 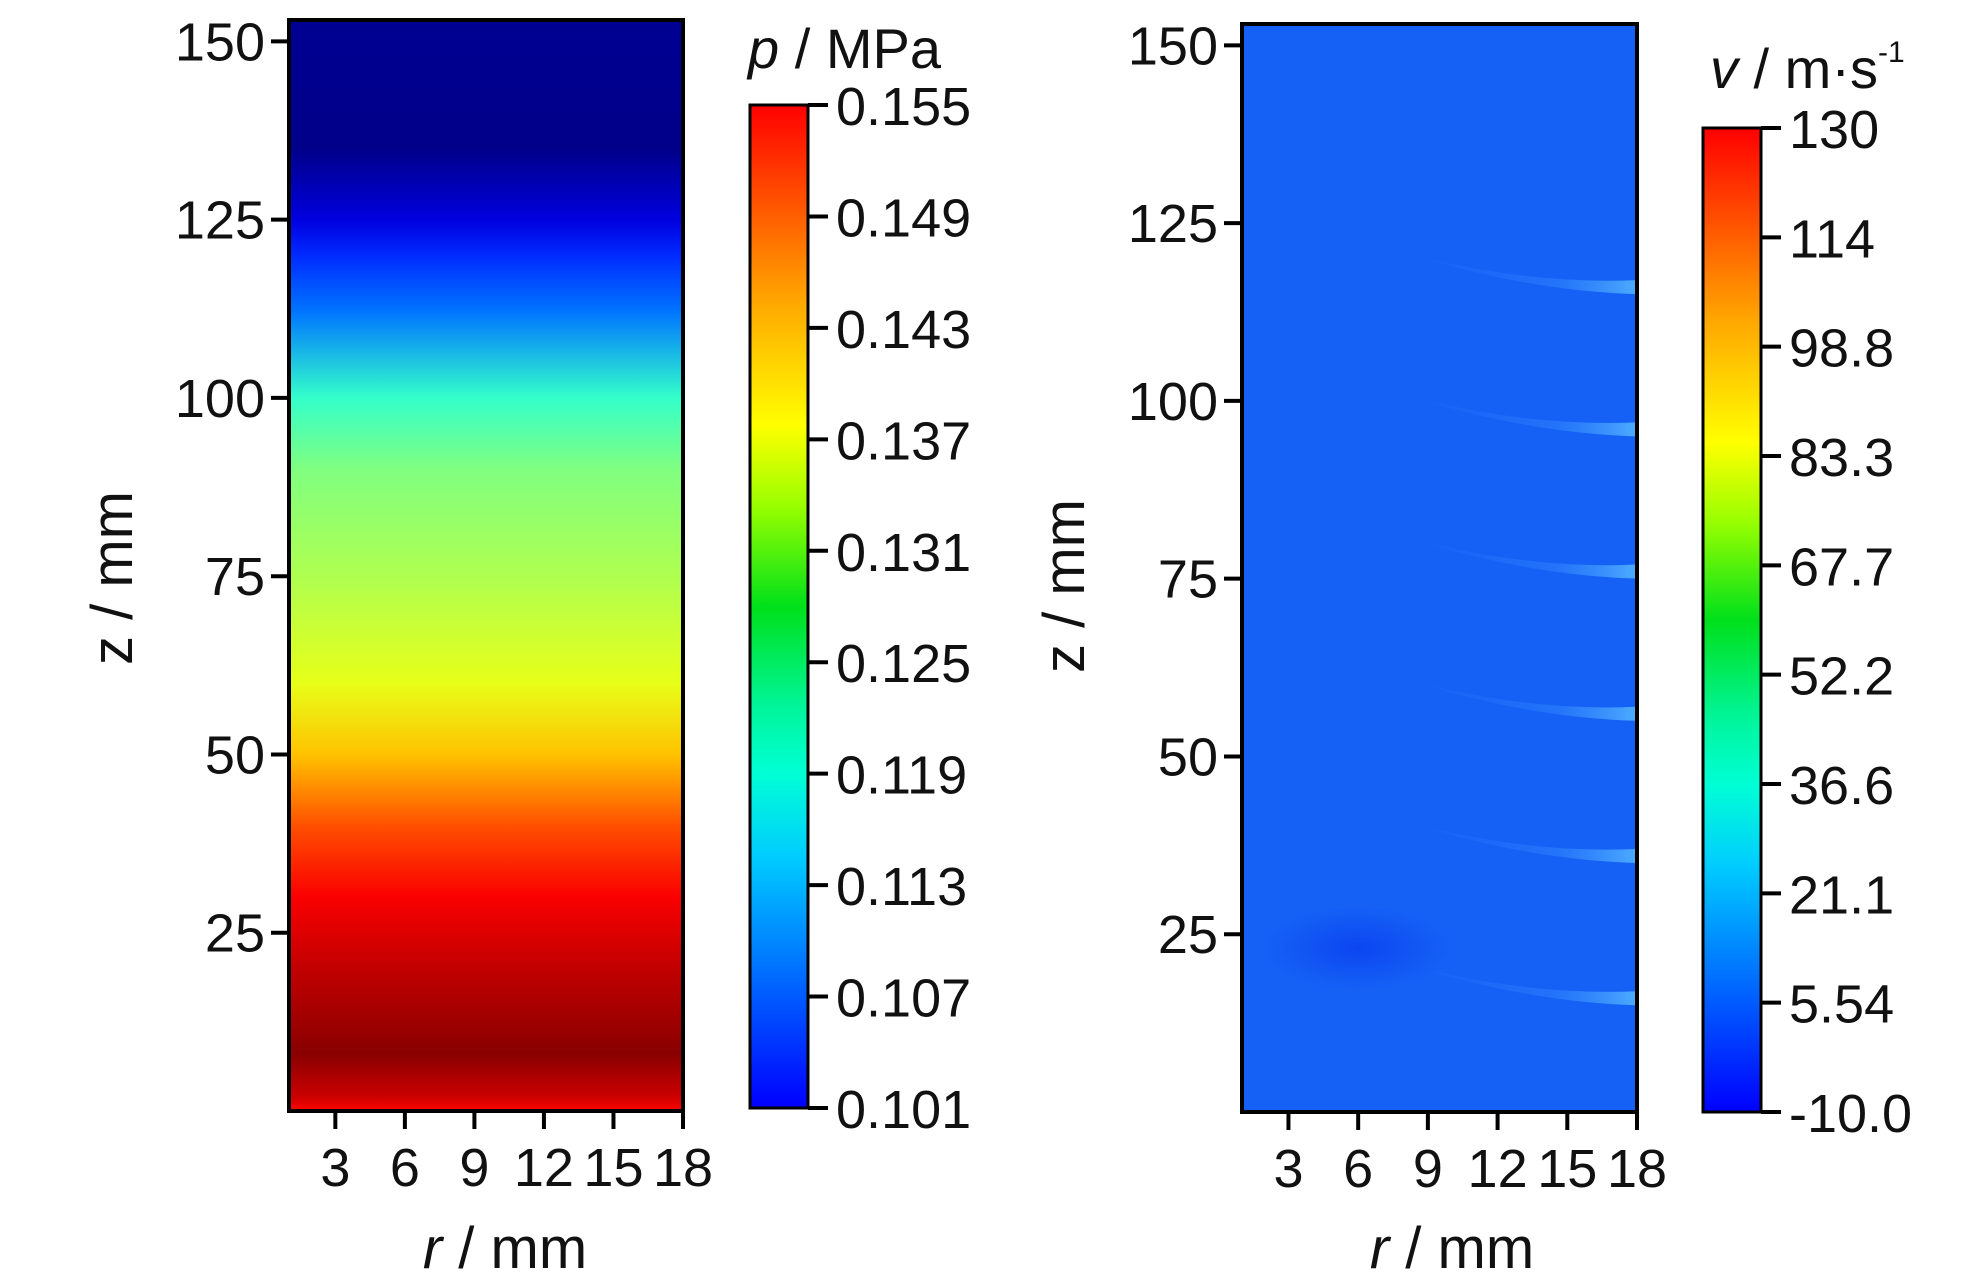 What do you see at coordinates (1841, 567) in the screenshot?
I see `velocity-colorbar-tick-label: 67.7` at bounding box center [1841, 567].